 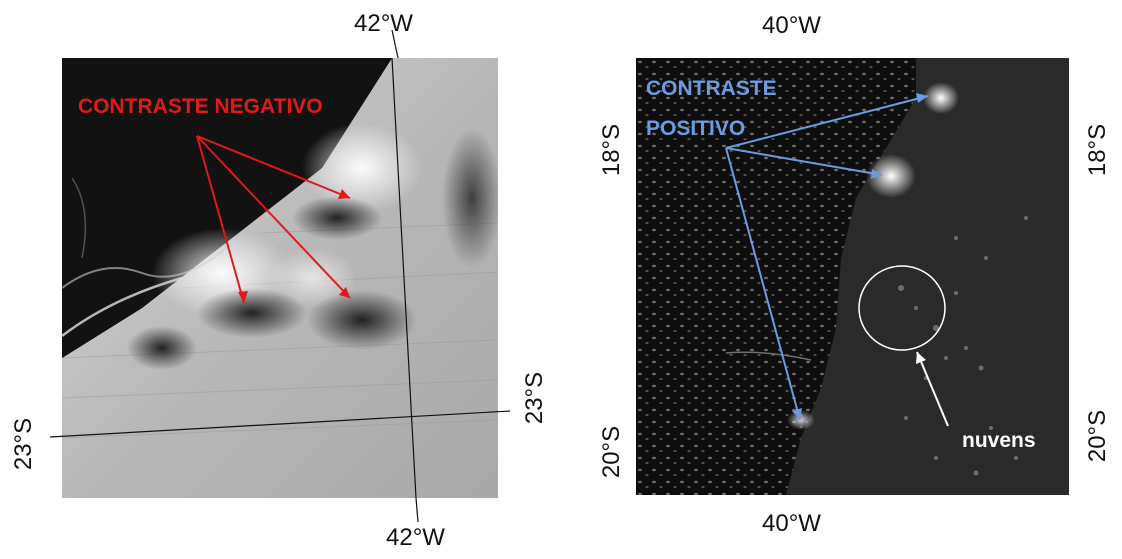 I want to click on right-lat-left-bottom-label: 20°S, so click(x=611, y=452).